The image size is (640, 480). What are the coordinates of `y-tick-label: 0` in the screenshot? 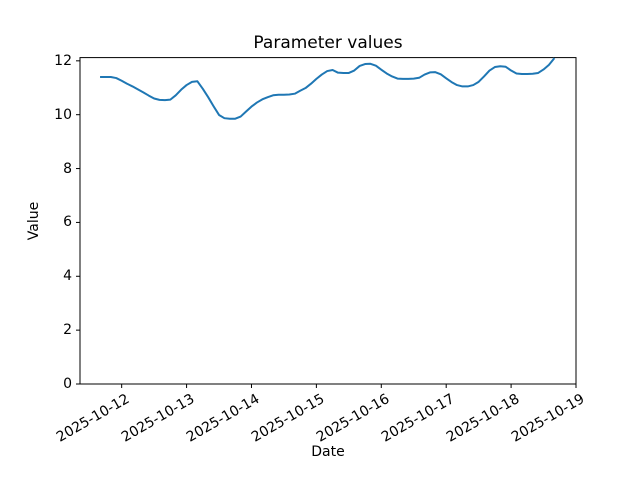 It's located at (67, 384).